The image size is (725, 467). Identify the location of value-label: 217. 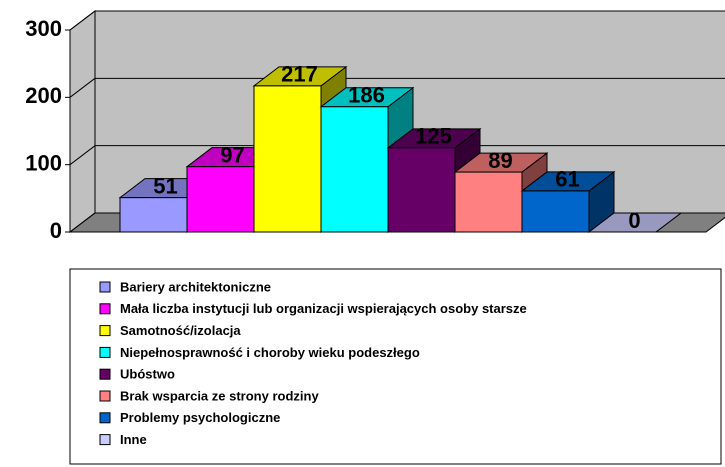
(299, 74).